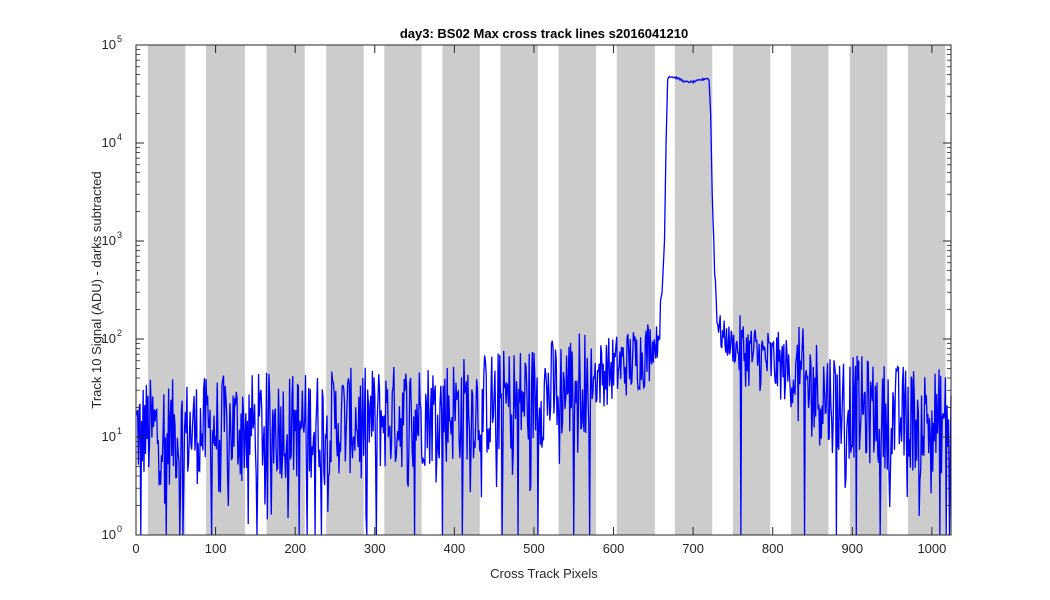  I want to click on y-tick-exp-0: 0, so click(119, 529).